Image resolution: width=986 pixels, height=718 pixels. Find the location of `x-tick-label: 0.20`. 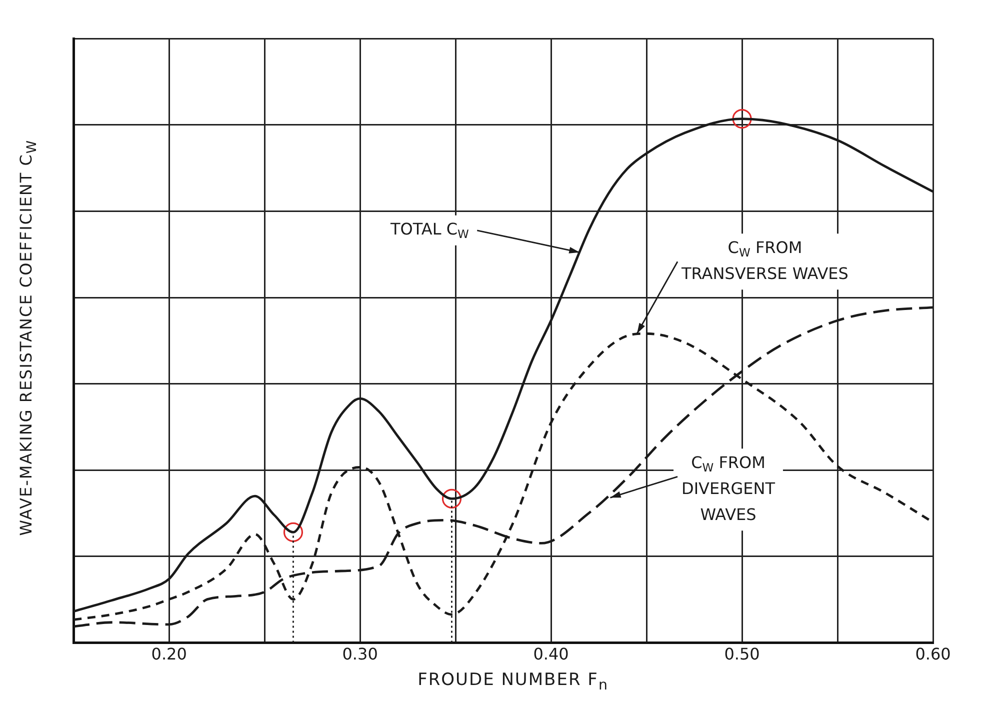

x-tick-label: 0.20 is located at coordinates (169, 654).